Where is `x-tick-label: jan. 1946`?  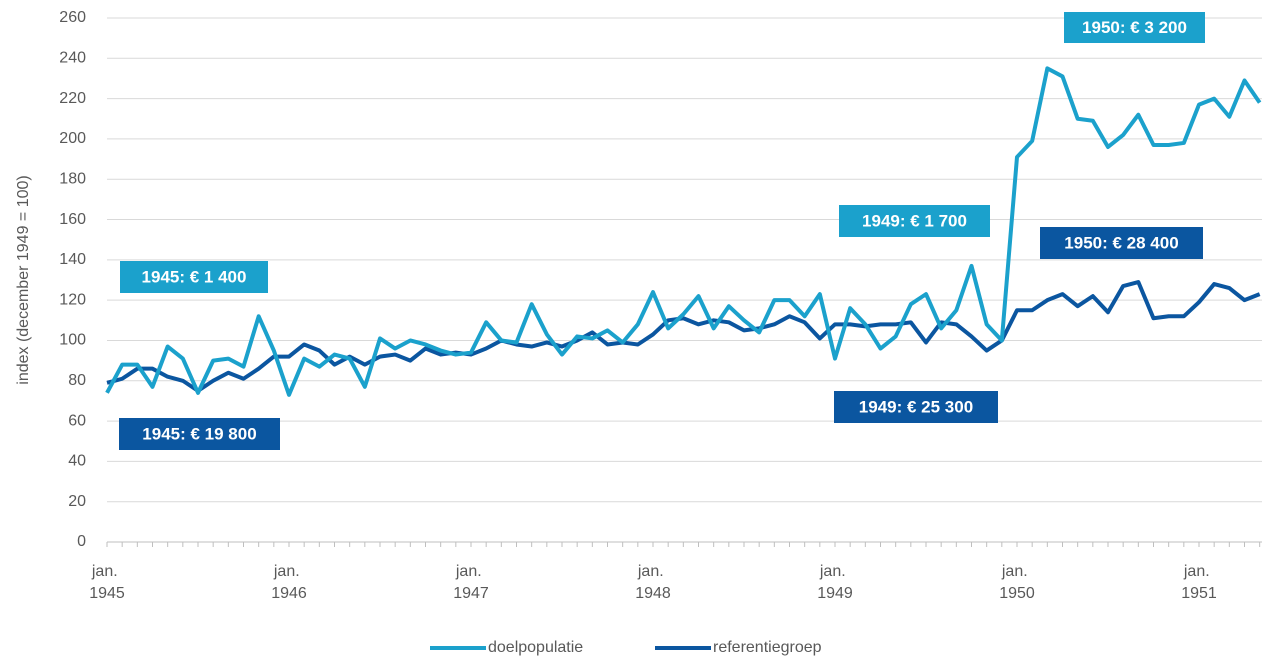 x-tick-label: jan. 1946 is located at coordinates (289, 582).